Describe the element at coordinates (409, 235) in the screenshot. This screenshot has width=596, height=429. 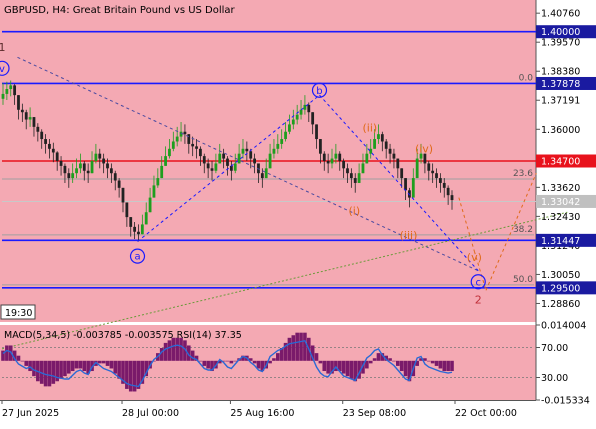
I see `wave-label: (iii)` at that location.